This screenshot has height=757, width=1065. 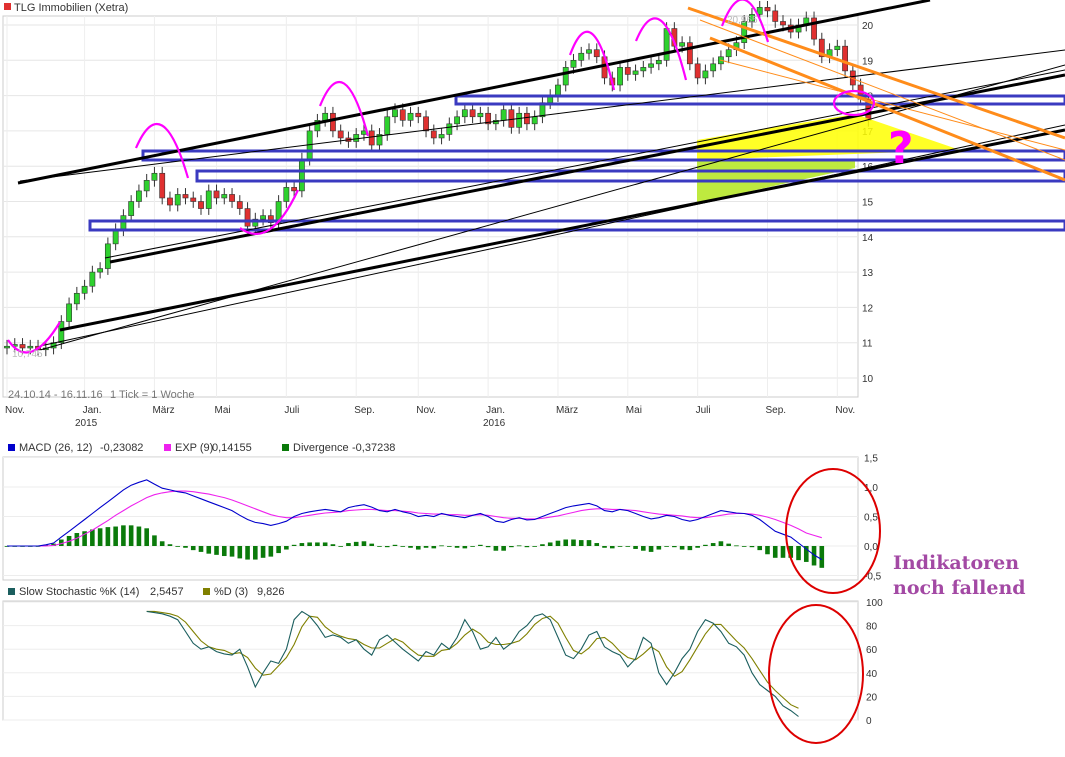 I want to click on divergence-legend-marker, so click(x=285, y=447).